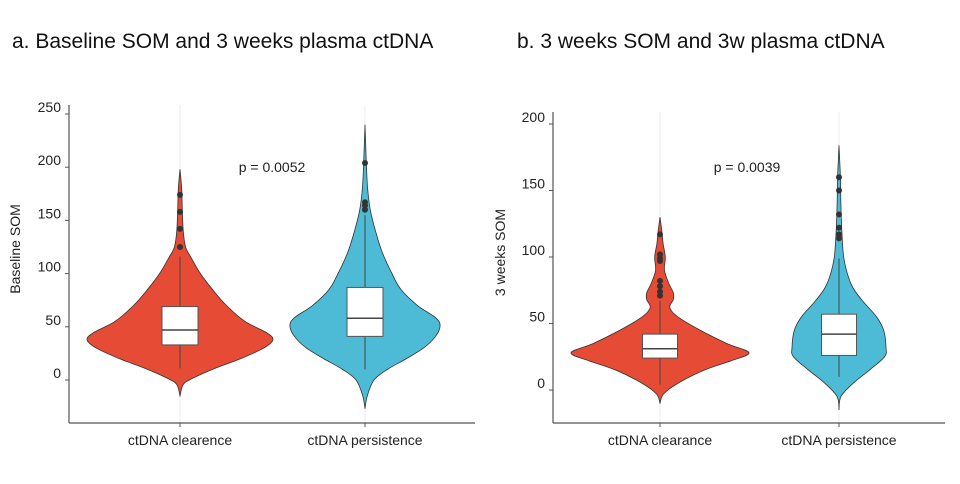 This screenshot has height=484, width=960. I want to click on p-value-annotation: p = 0.0052, so click(272, 167).